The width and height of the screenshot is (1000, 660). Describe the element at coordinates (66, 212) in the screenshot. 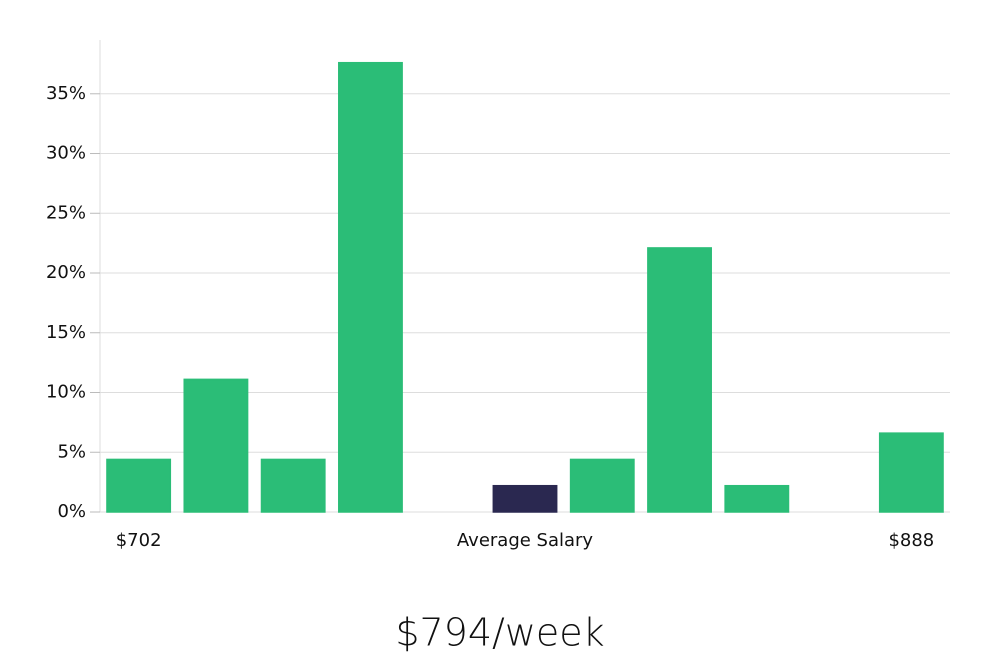

I see `y-tick-label: 25%` at that location.